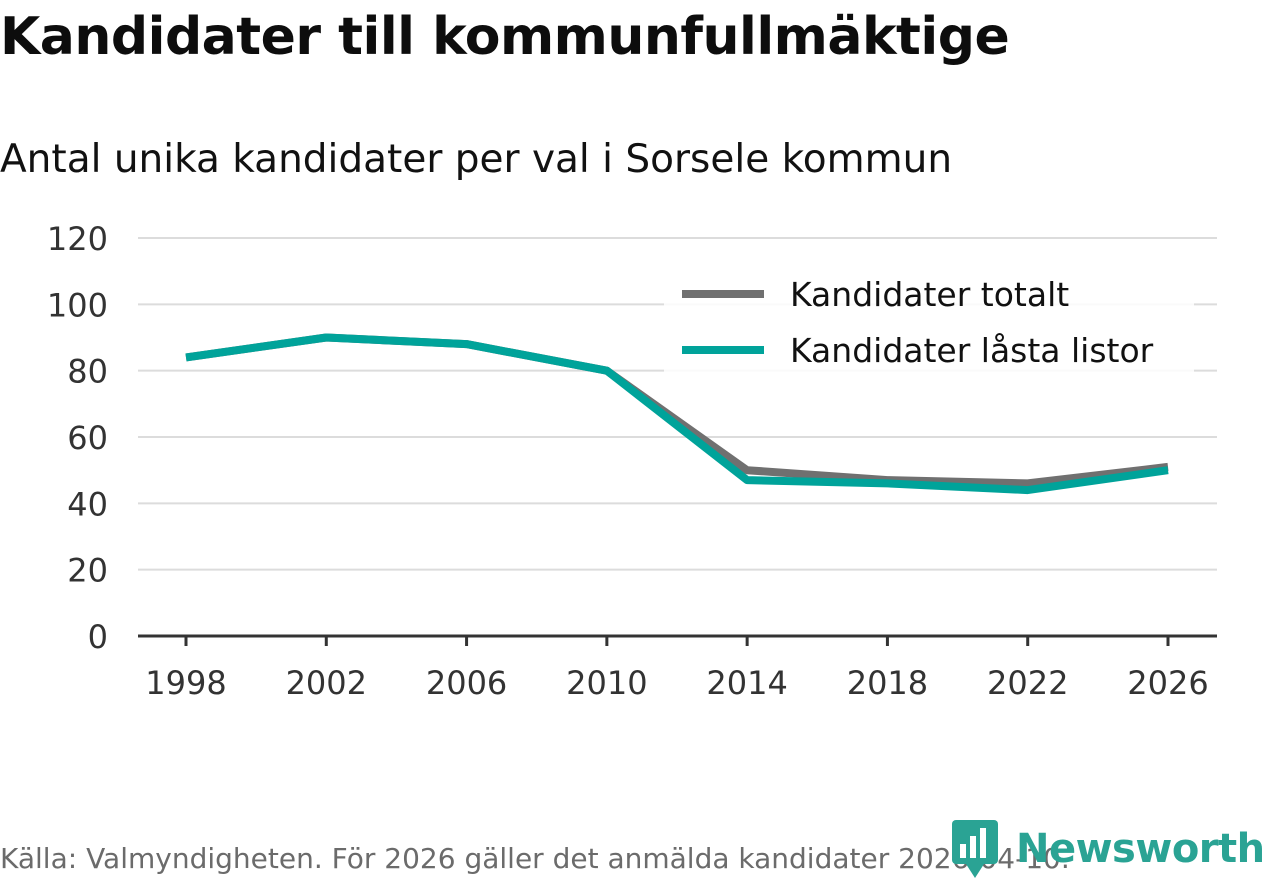 The height and width of the screenshot is (880, 1262). I want to click on newsworthy-logo: Newsworthy, so click(1106, 849).